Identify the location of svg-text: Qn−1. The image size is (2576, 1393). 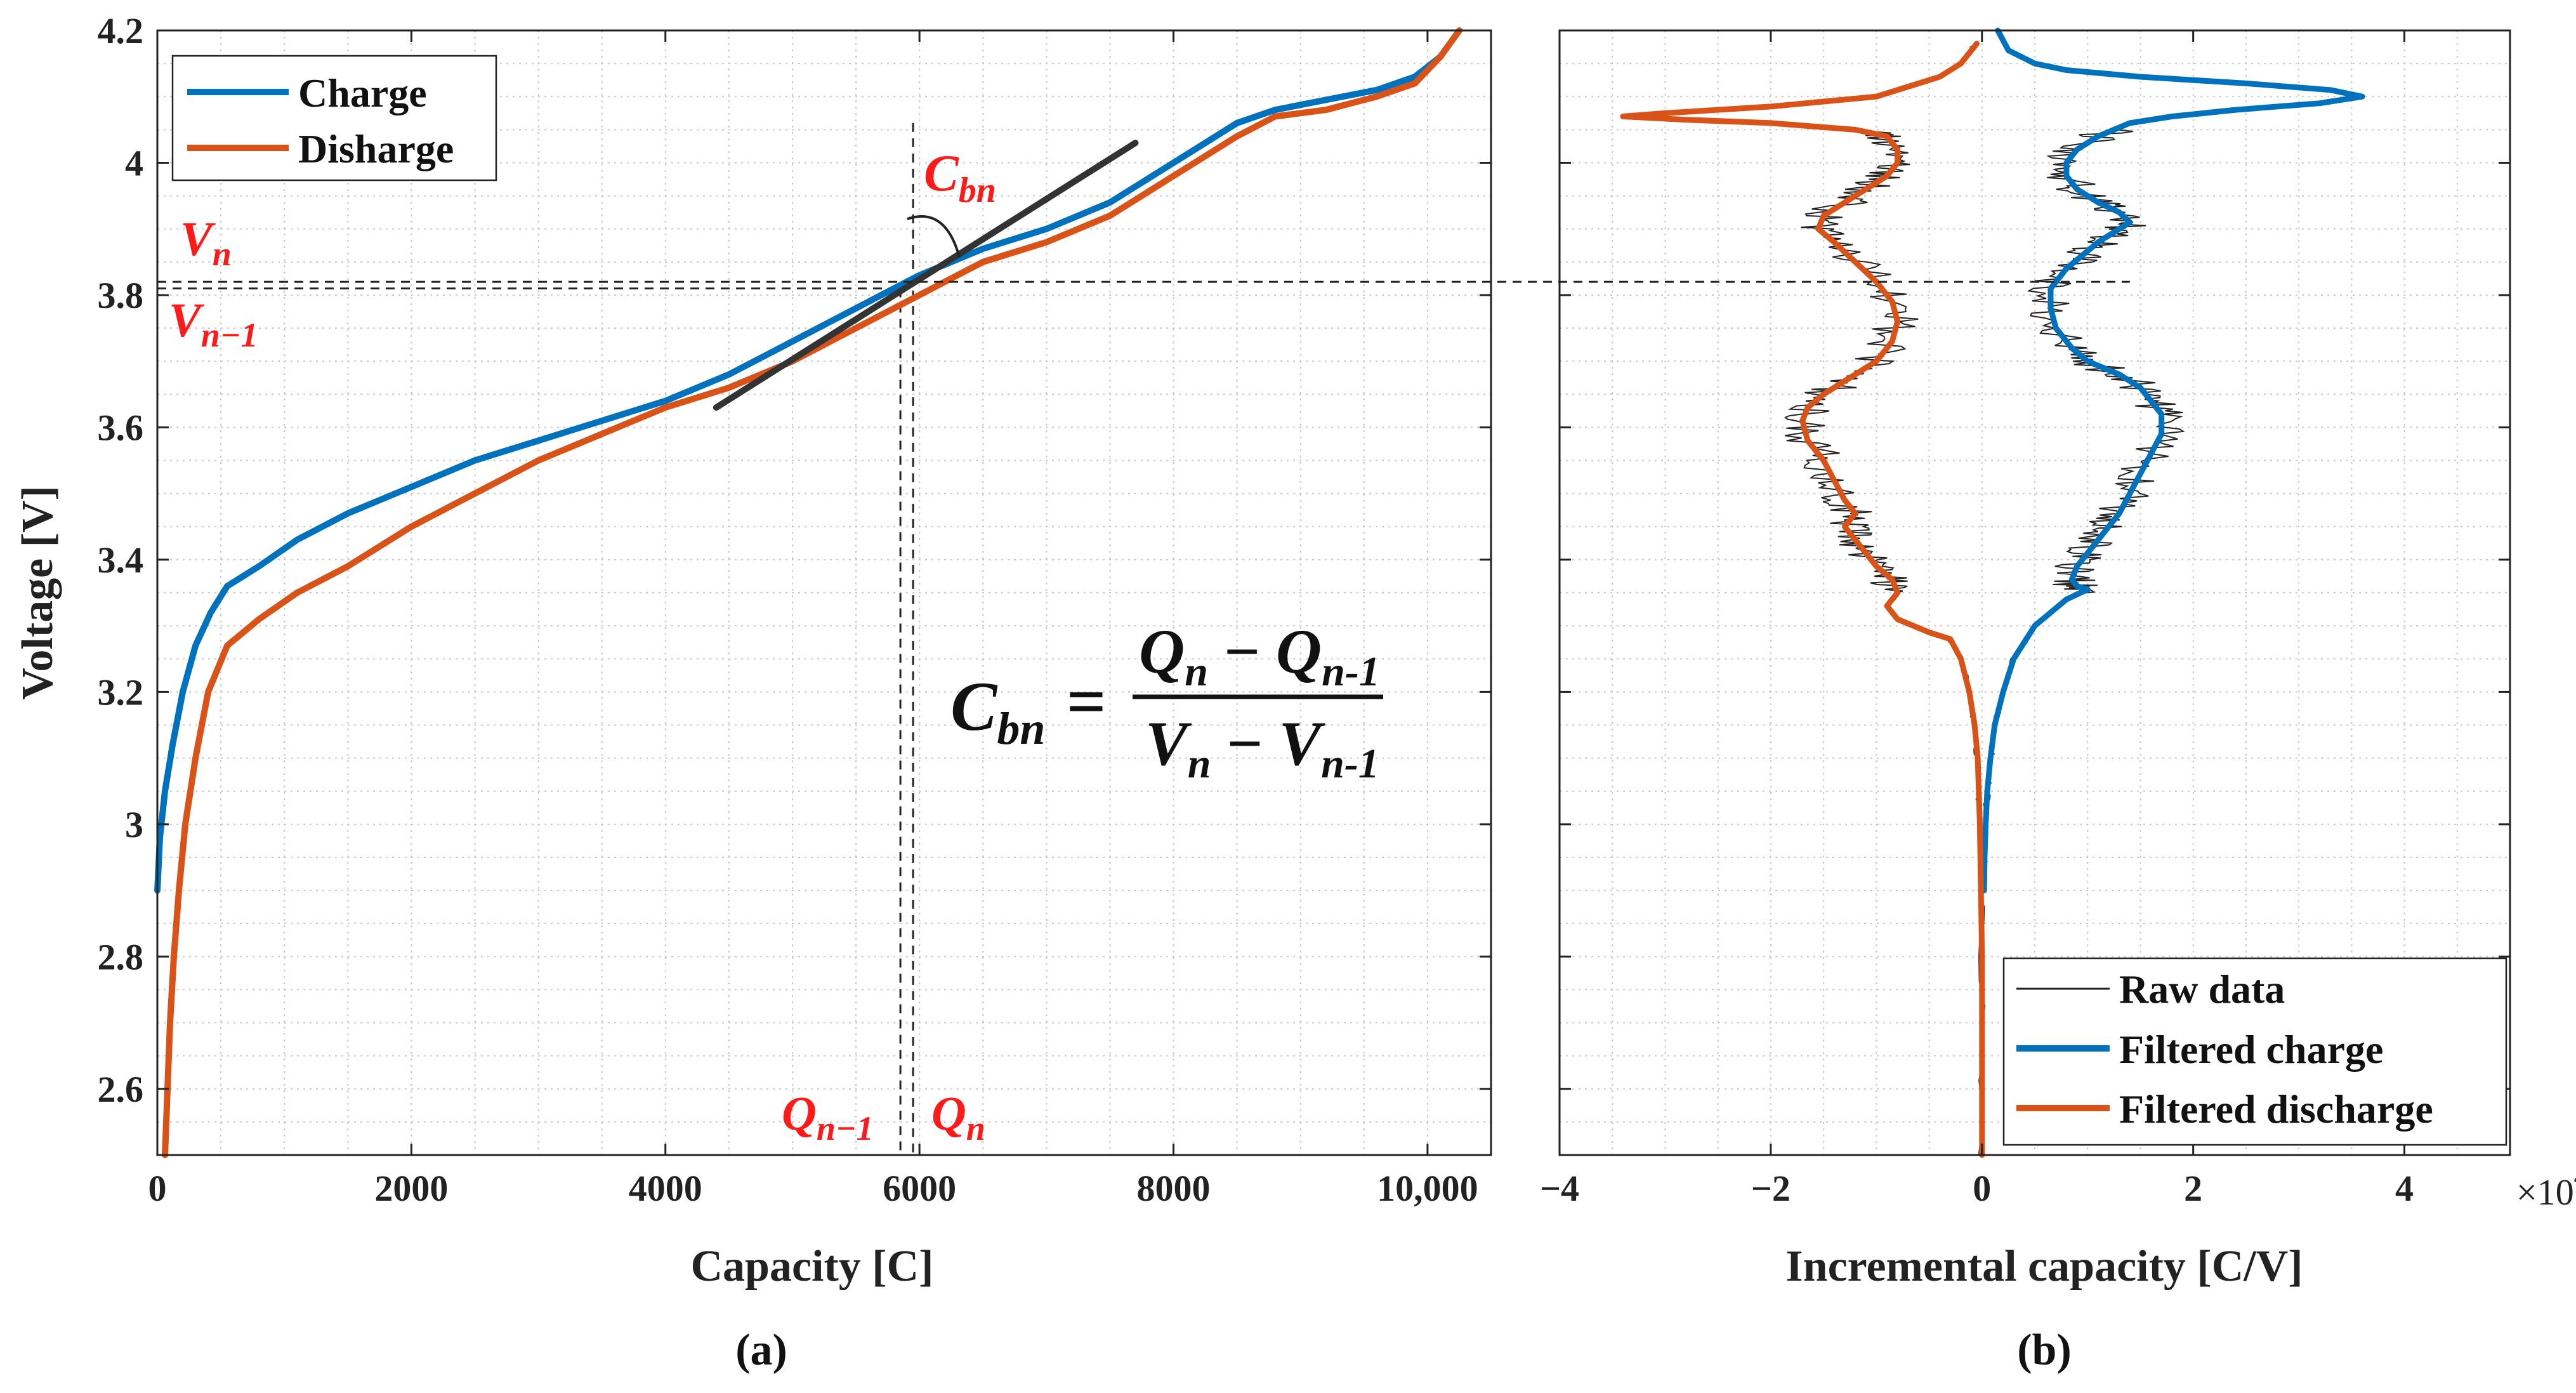
(828, 1117).